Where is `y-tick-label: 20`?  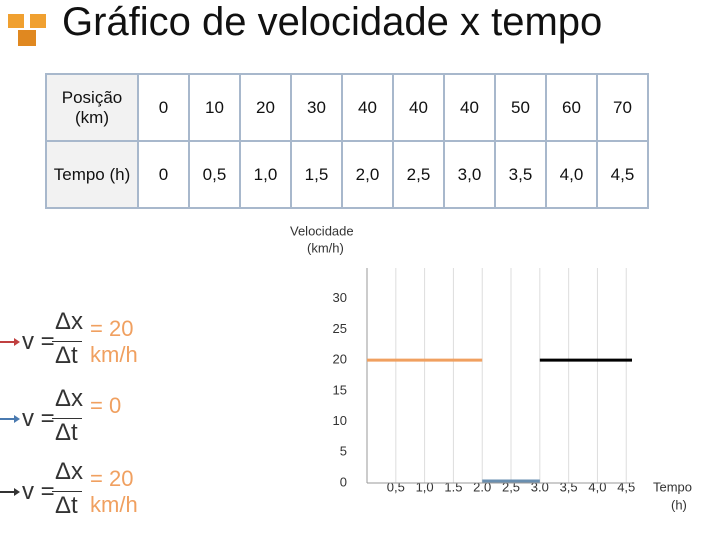 y-tick-label: 20 is located at coordinates (340, 359).